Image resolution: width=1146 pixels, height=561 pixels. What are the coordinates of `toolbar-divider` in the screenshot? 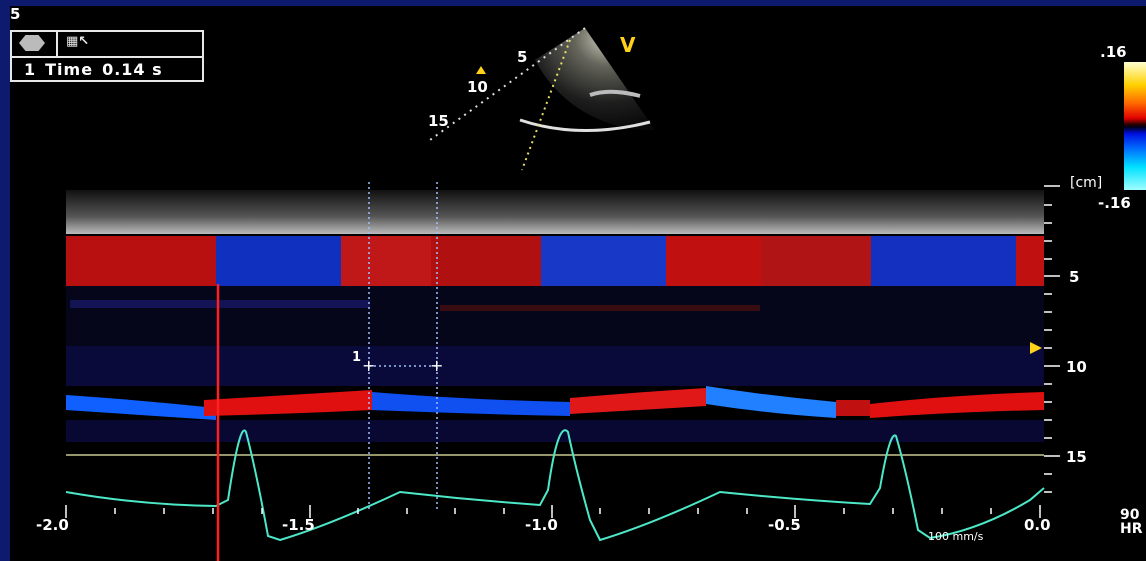 It's located at (57, 44).